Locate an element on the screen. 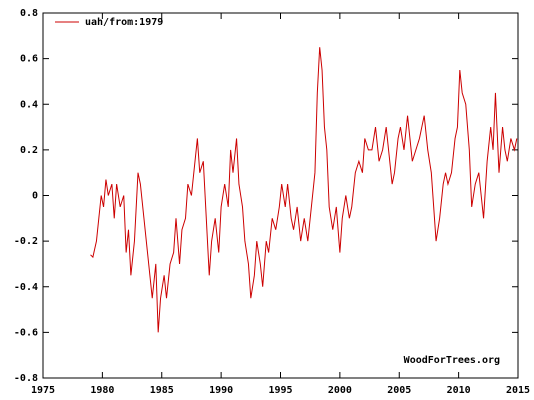 Image resolution: width=534 pixels, height=400 pixels. x-tick-label: 1995 is located at coordinates (280, 390).